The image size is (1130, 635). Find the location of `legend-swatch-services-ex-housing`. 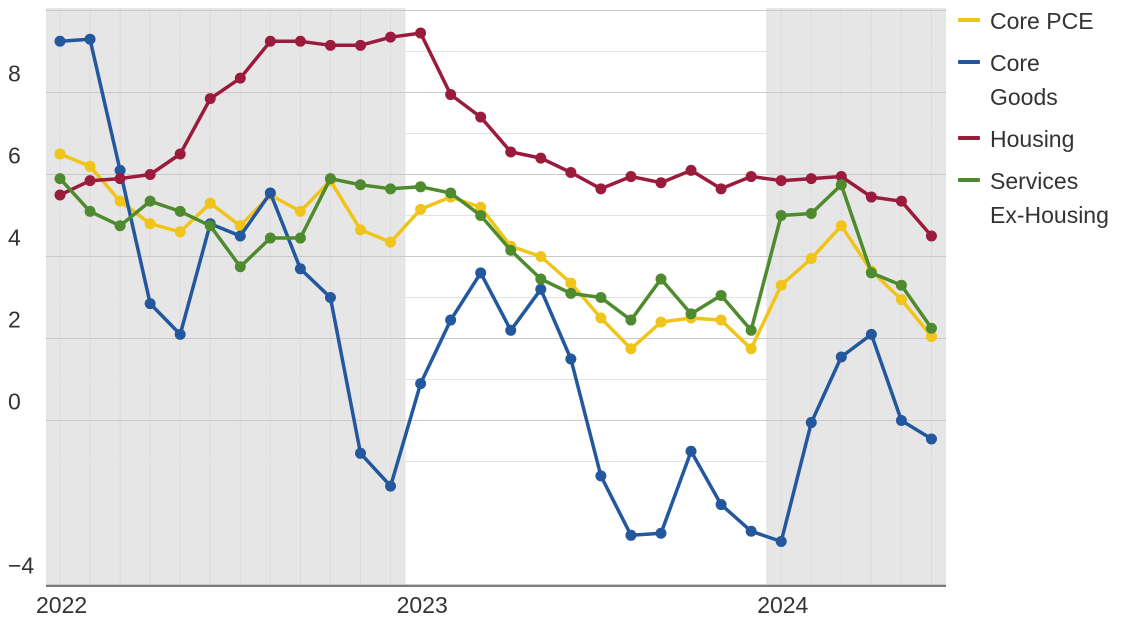

legend-swatch-services-ex-housing is located at coordinates (969, 180).